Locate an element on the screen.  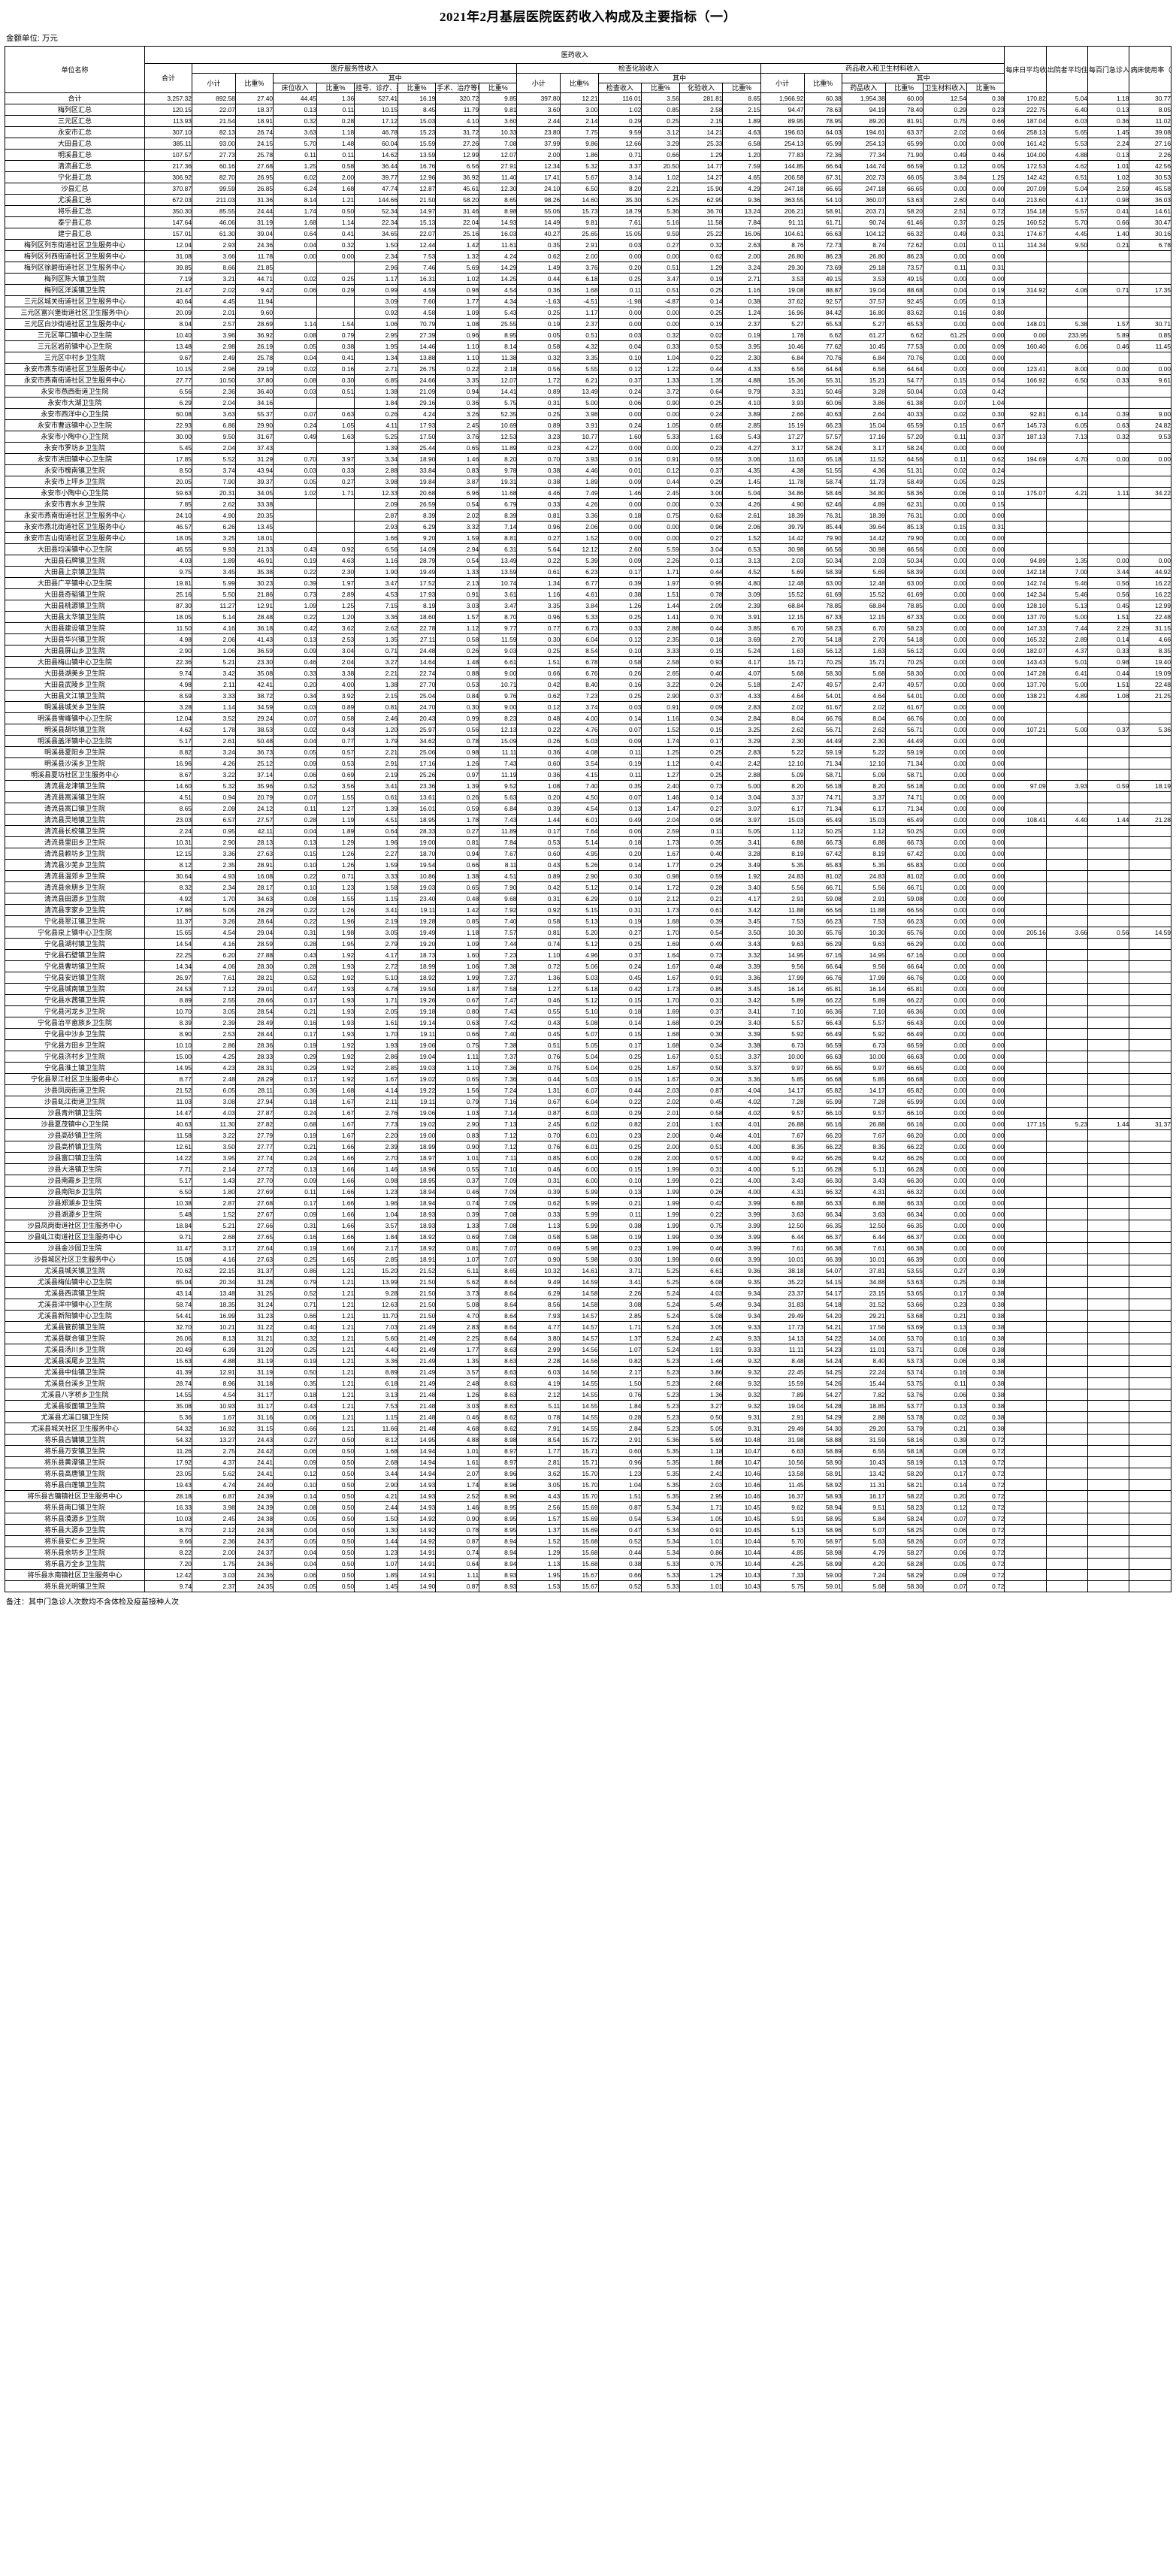
row-cell: 53.73 is located at coordinates (904, 1362).